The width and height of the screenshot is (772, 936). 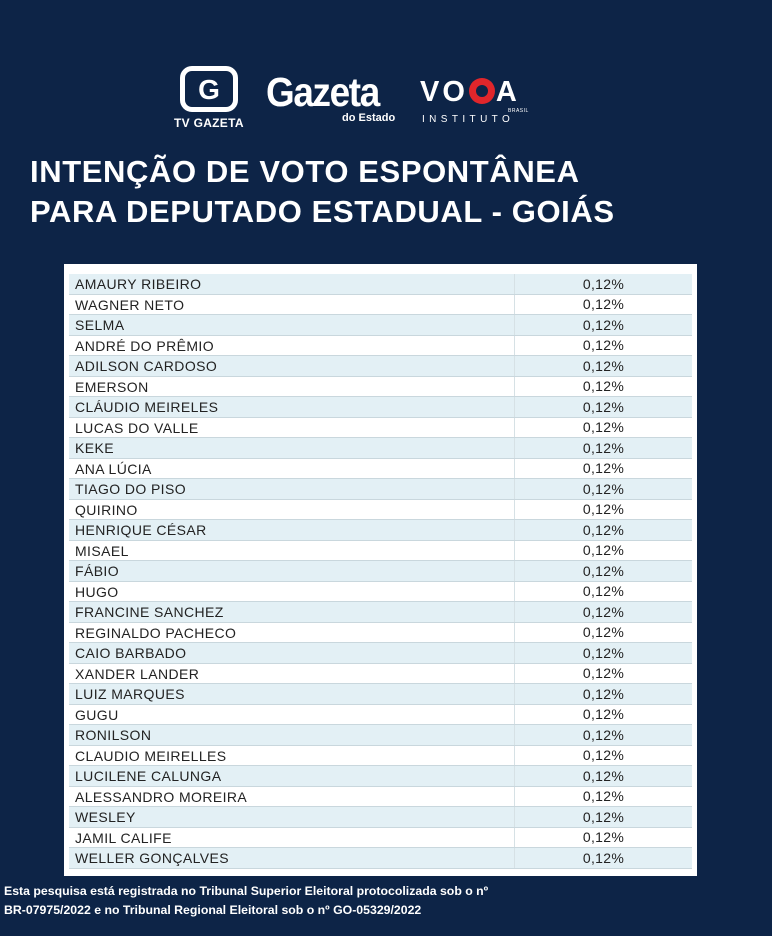 I want to click on table-row: ANDRÉ DO PRÊMIO 0,12%, so click(x=380, y=345).